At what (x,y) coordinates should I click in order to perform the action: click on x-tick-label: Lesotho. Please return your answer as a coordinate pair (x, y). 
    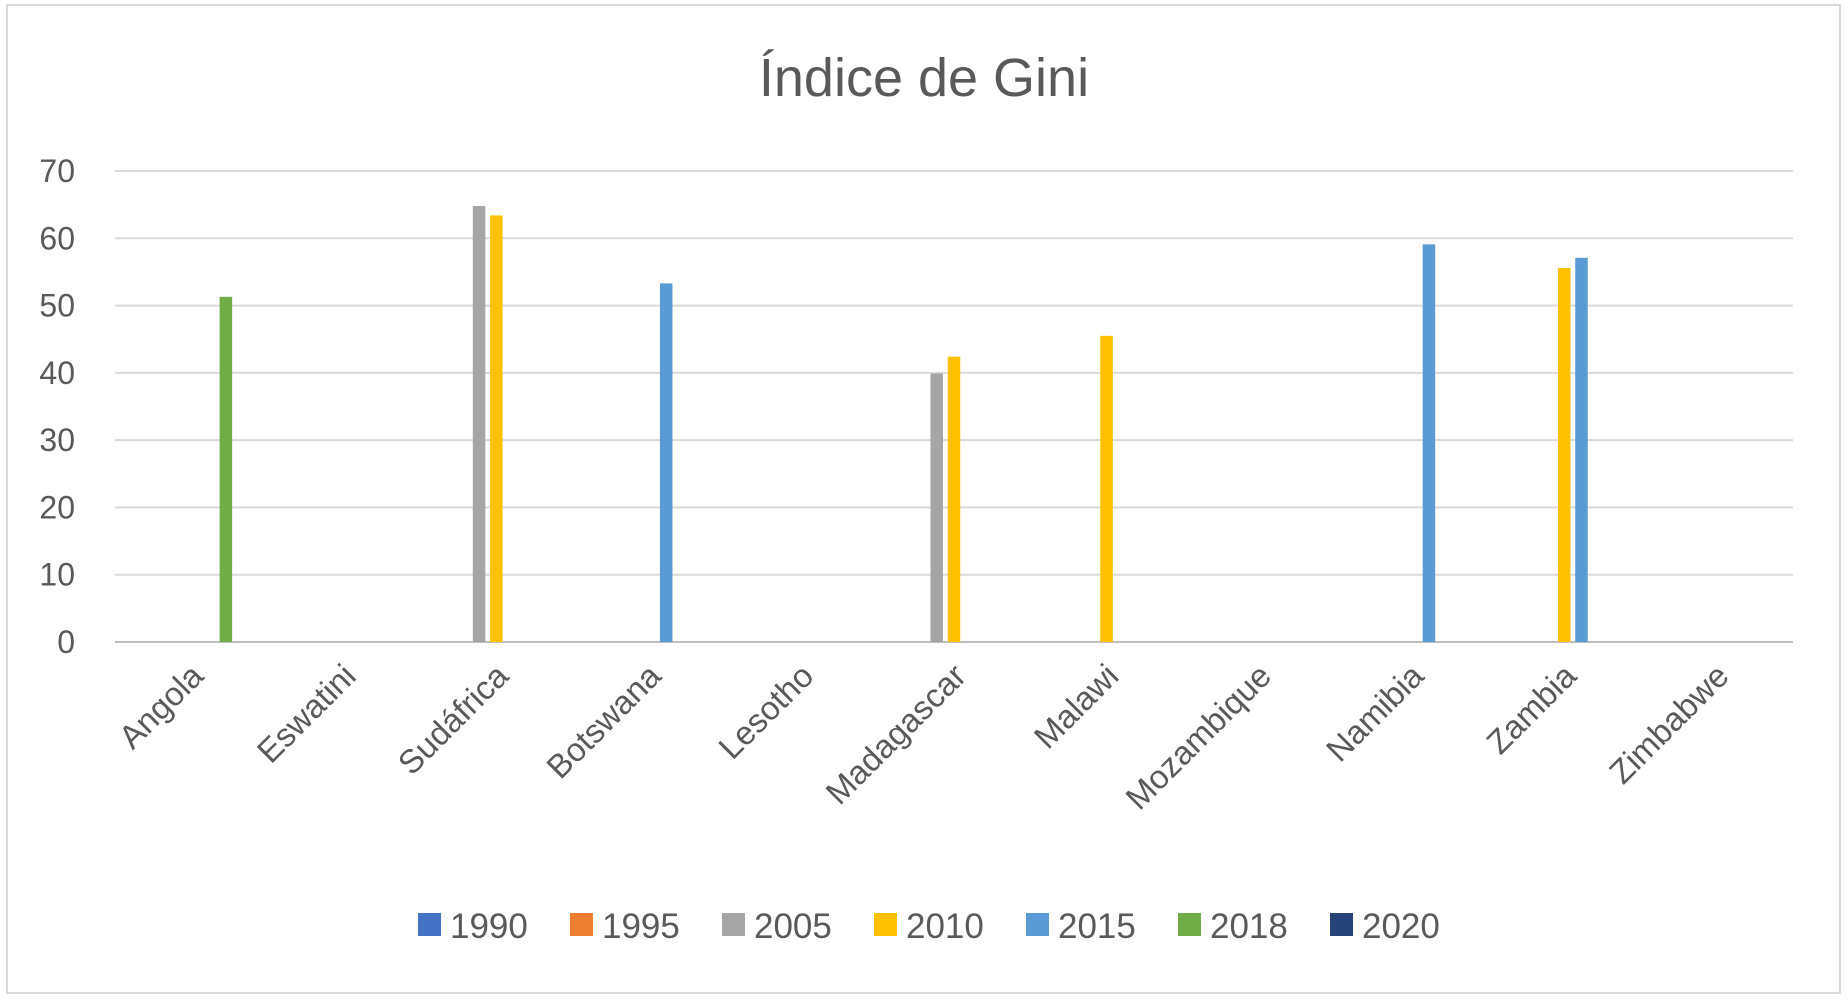
    Looking at the image, I should click on (765, 711).